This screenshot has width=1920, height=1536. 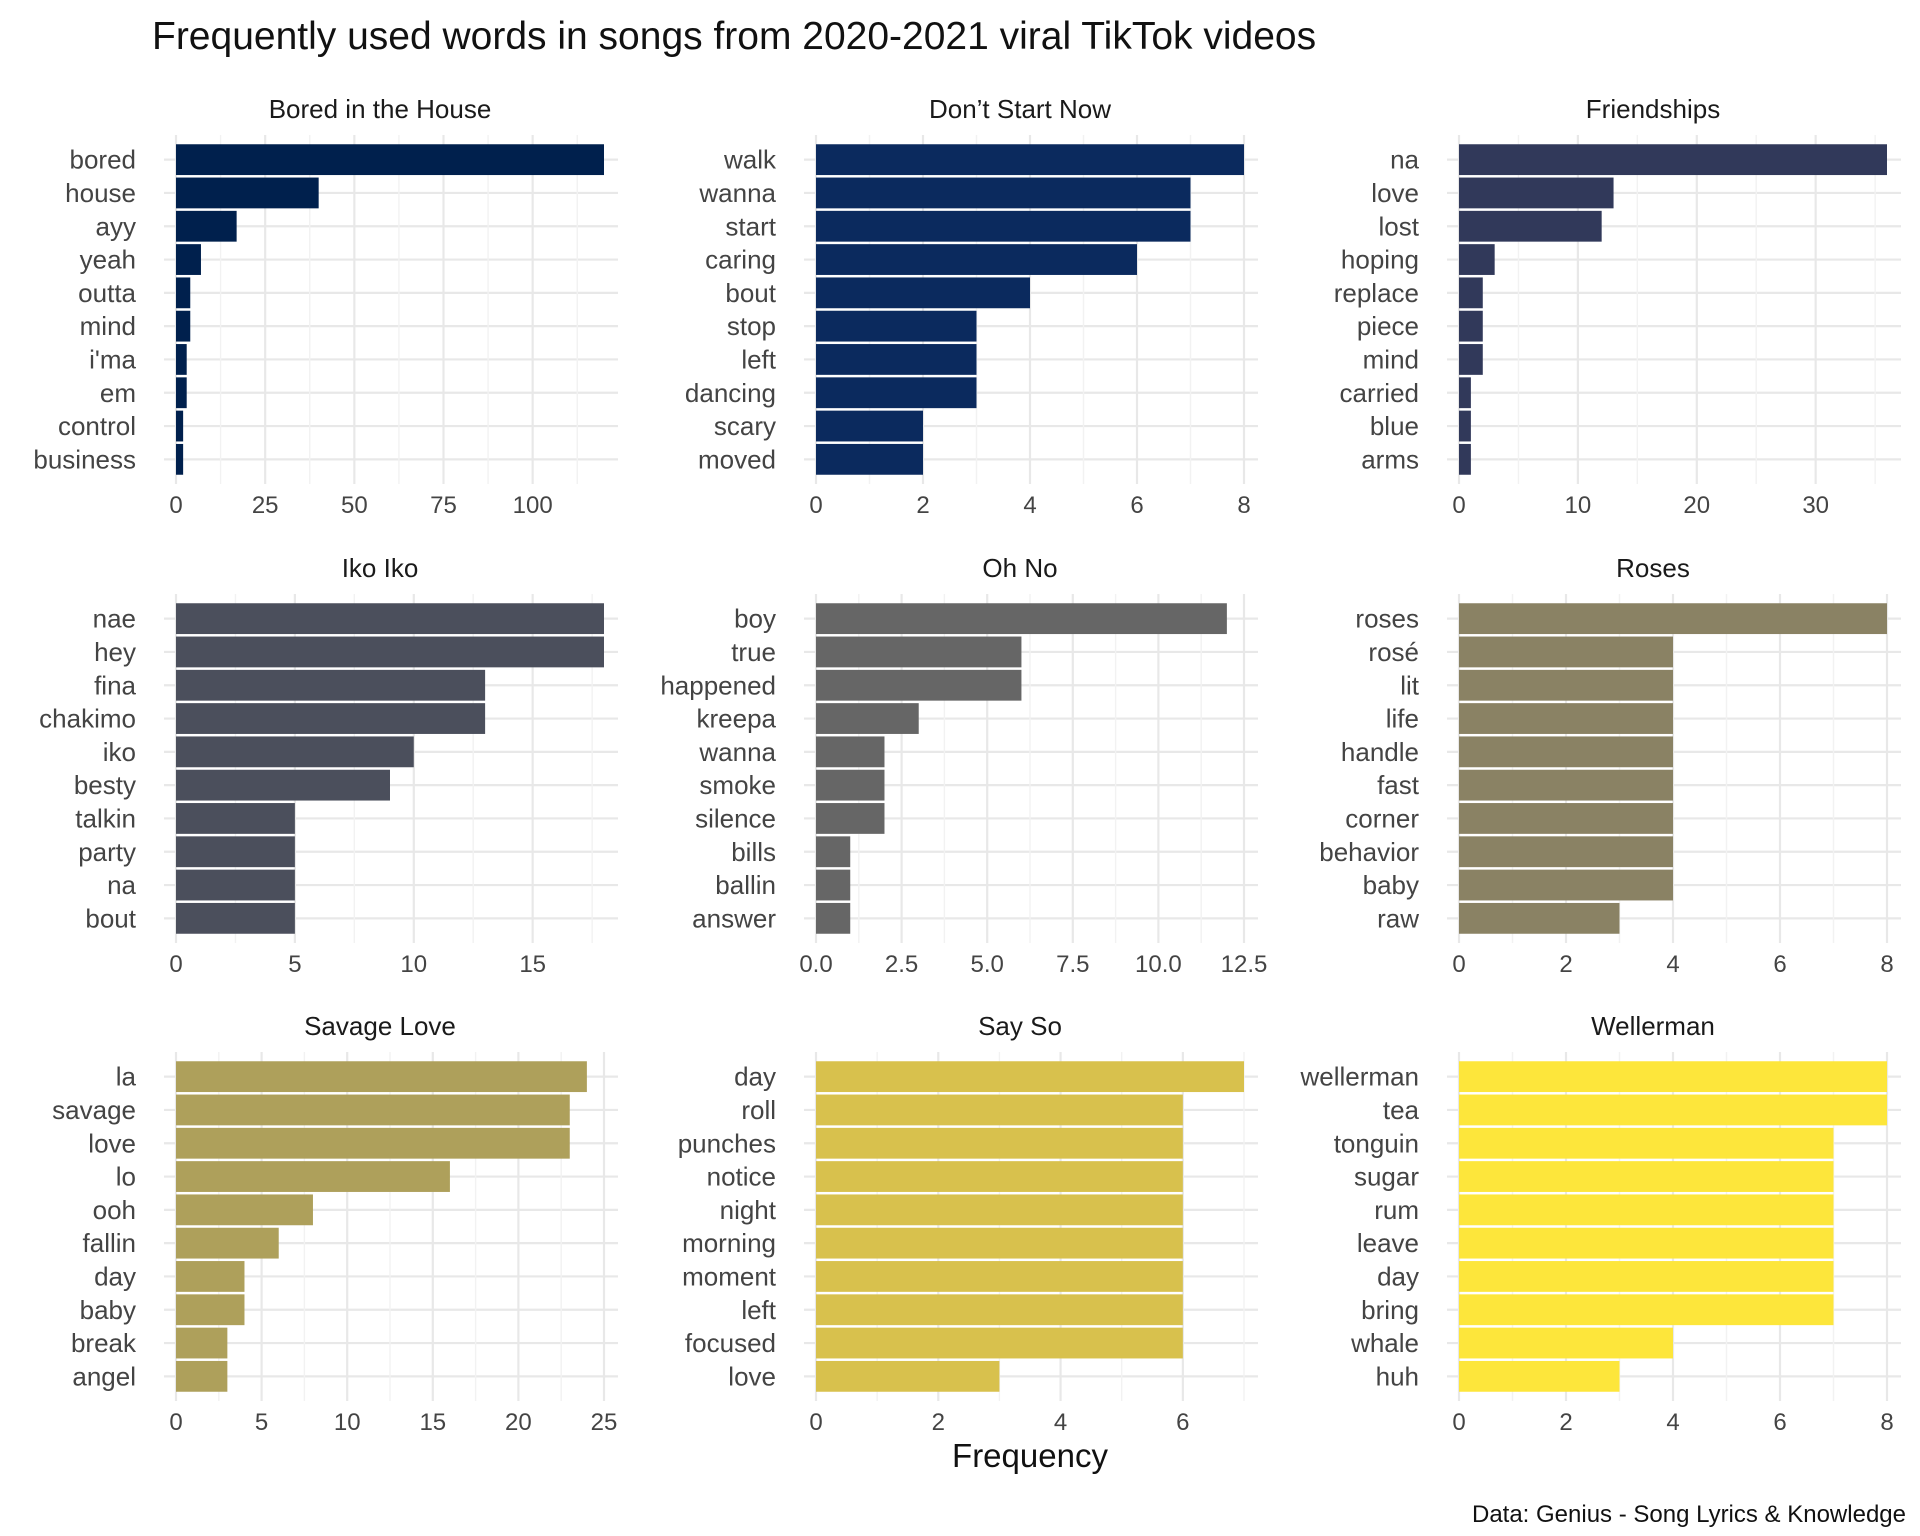 I want to click on category-label: wanna, so click(x=737, y=193).